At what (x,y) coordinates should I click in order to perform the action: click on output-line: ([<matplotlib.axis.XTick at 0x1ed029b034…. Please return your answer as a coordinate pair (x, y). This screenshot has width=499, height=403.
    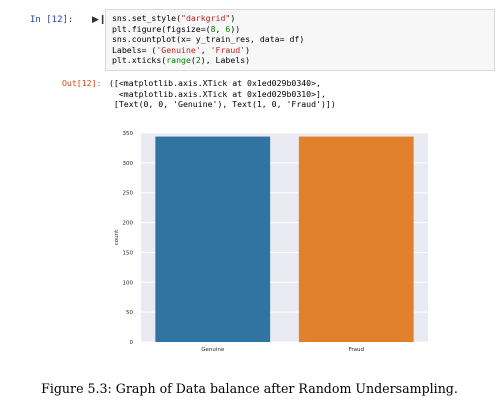
    Looking at the image, I should click on (215, 83).